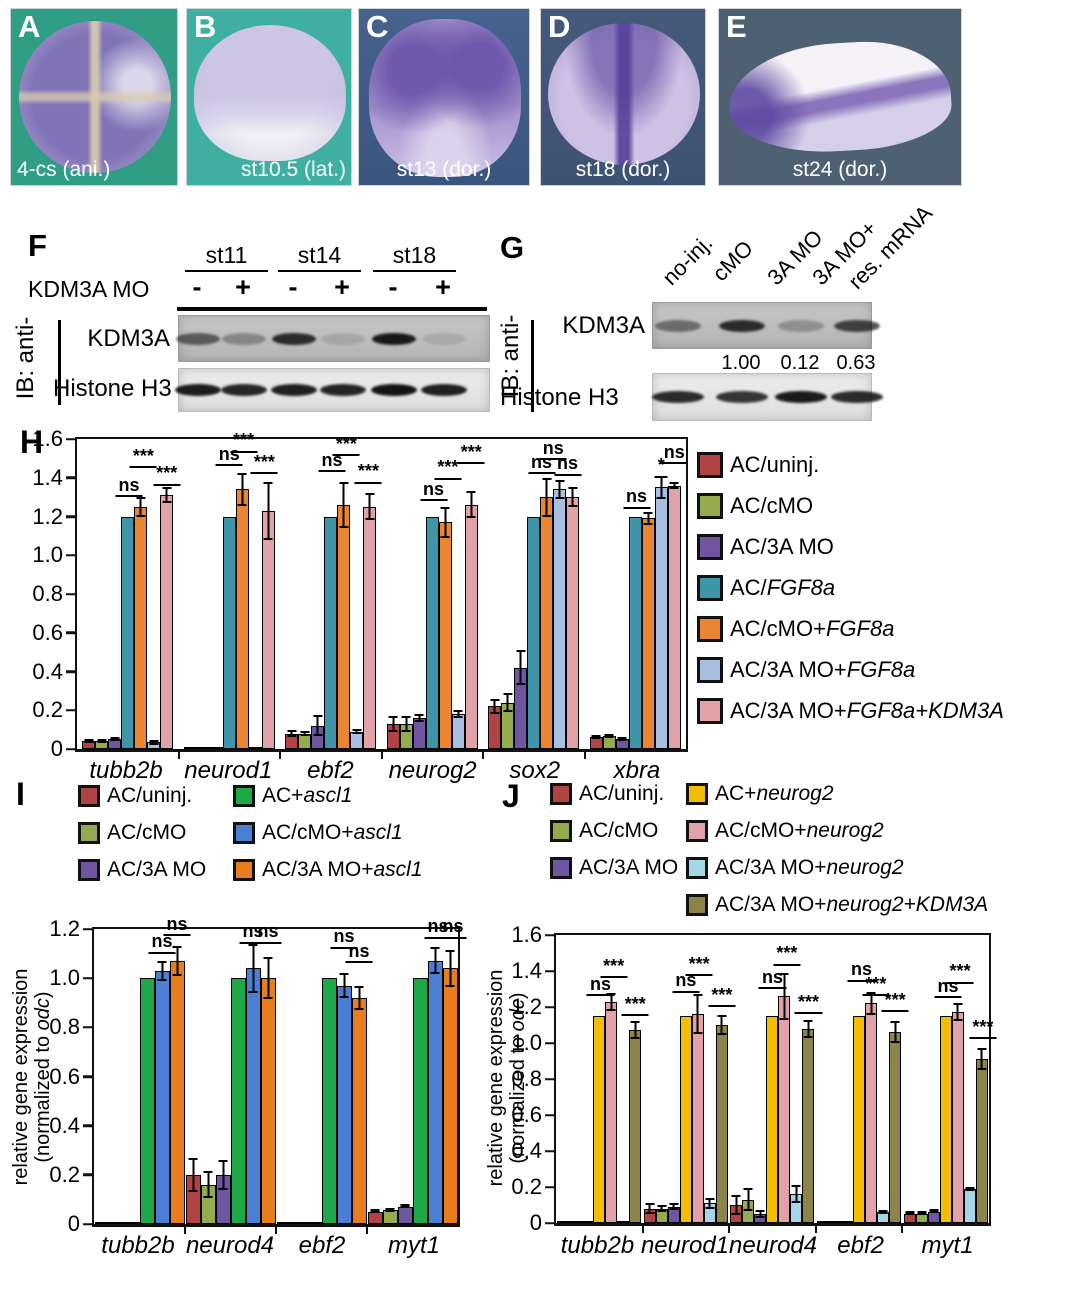 Image resolution: width=1069 pixels, height=1289 pixels. I want to click on y-tick-label: 1.2, so click(64, 928).